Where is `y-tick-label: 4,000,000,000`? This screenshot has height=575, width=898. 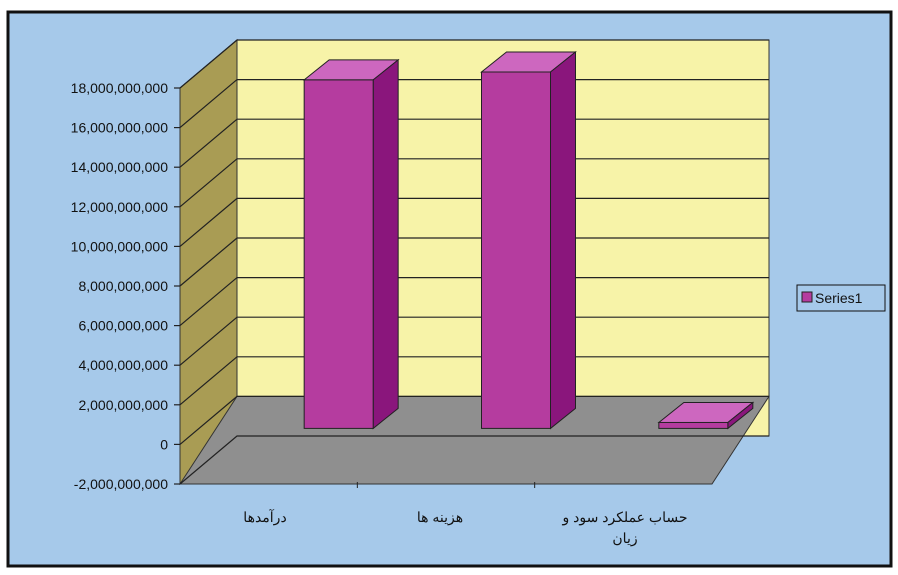 y-tick-label: 4,000,000,000 is located at coordinates (123, 365).